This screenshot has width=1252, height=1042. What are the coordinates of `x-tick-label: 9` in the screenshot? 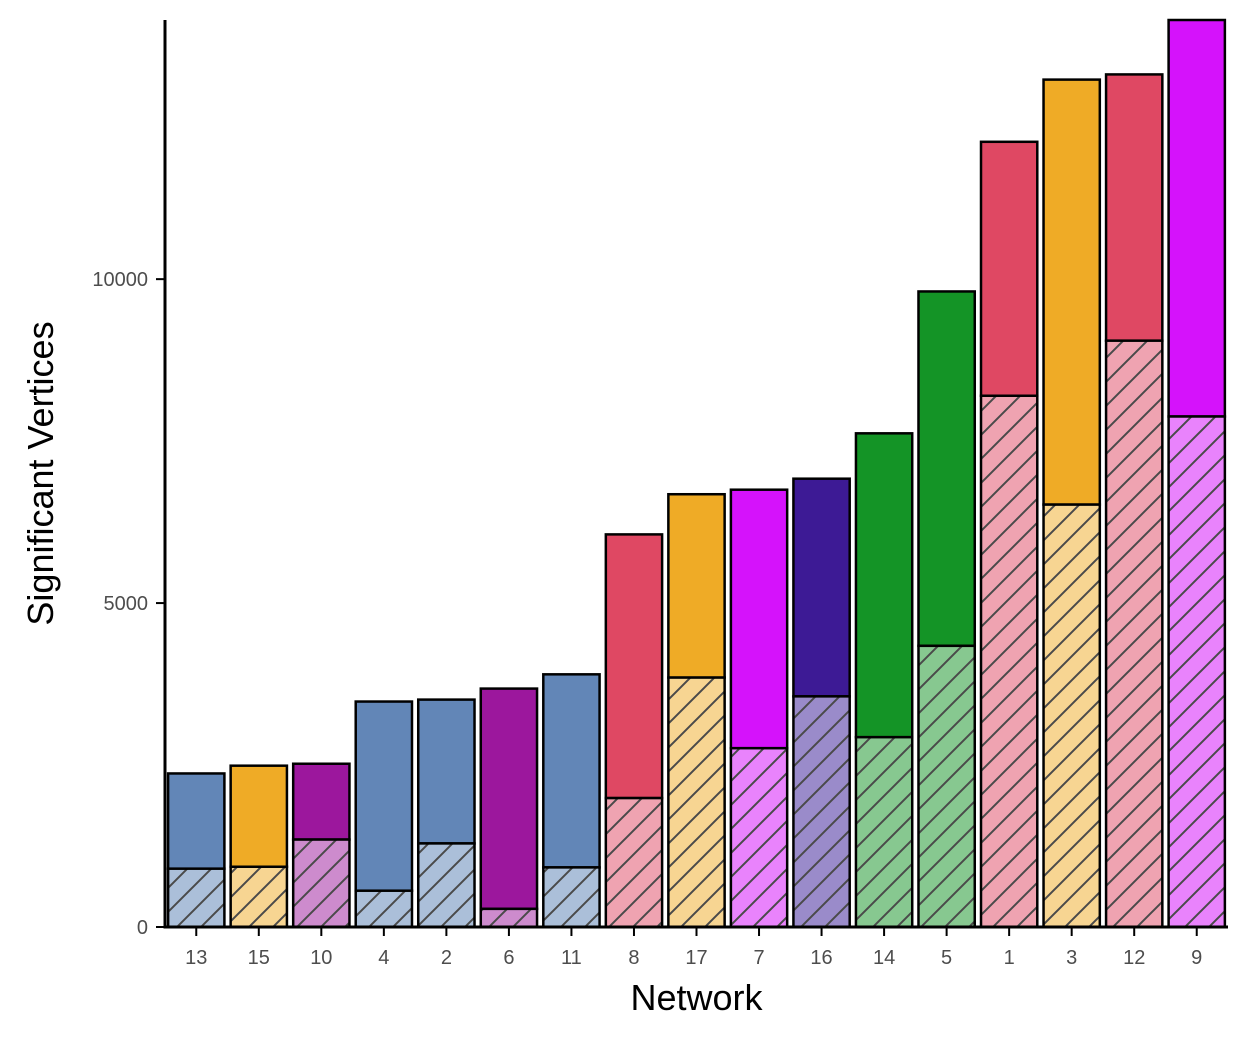 It's located at (1196, 958).